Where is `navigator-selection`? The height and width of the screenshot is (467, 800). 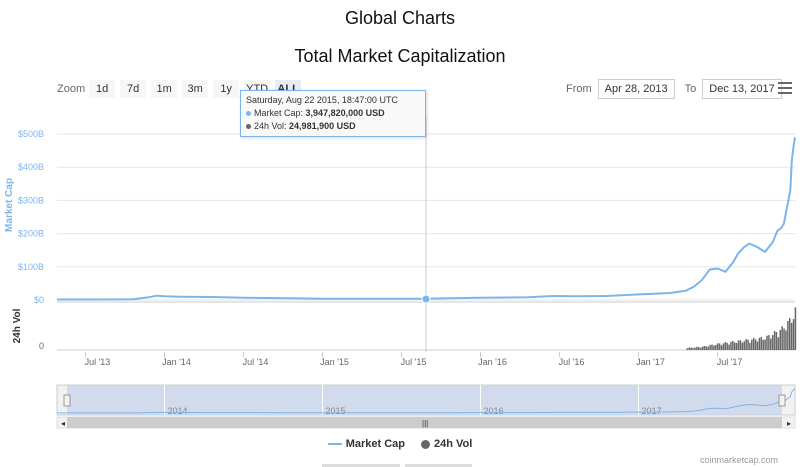
navigator-selection is located at coordinates (424, 400).